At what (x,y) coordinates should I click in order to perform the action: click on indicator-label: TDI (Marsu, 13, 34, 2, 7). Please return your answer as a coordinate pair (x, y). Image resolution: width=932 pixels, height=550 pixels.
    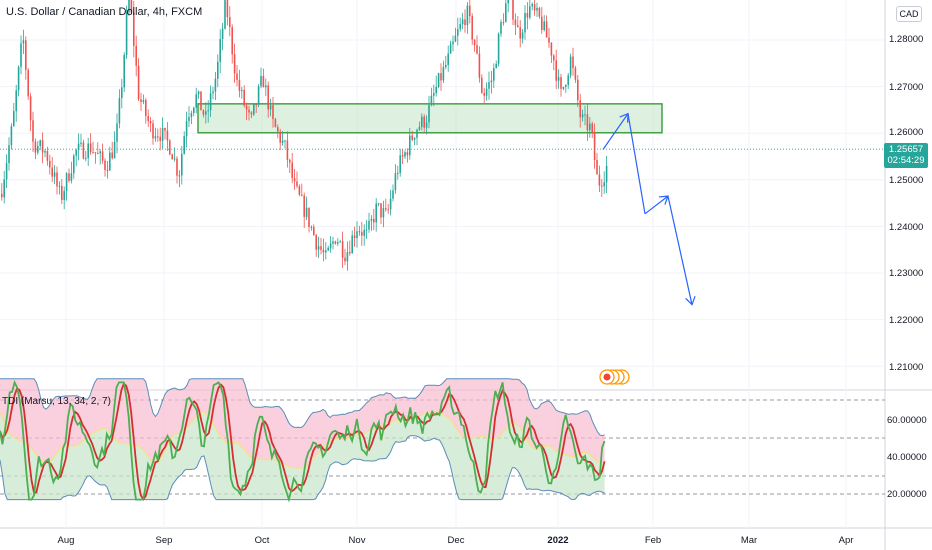
    Looking at the image, I should click on (56, 401).